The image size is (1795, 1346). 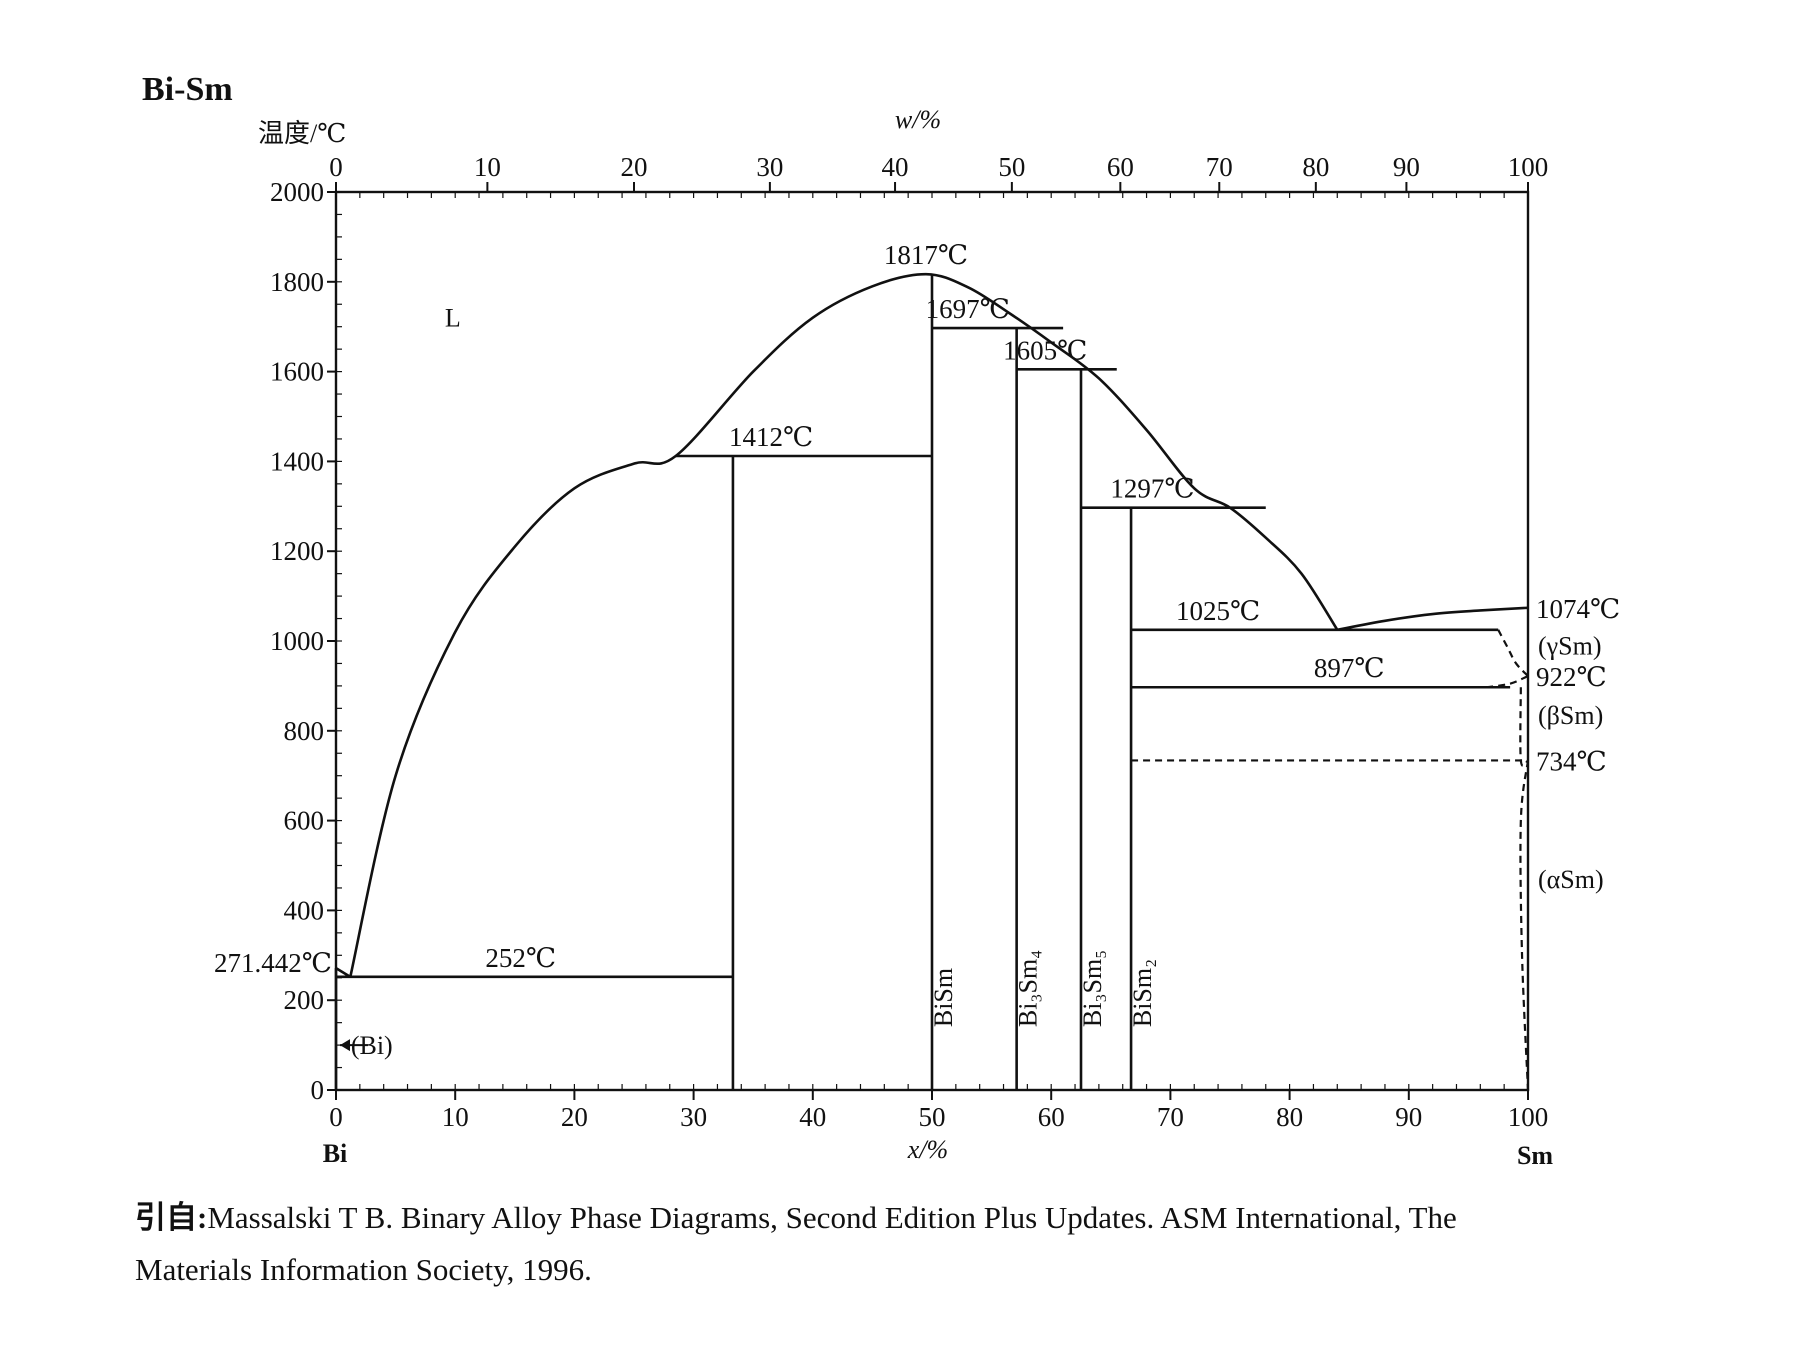 What do you see at coordinates (297, 282) in the screenshot?
I see `y-tick-label: 1800` at bounding box center [297, 282].